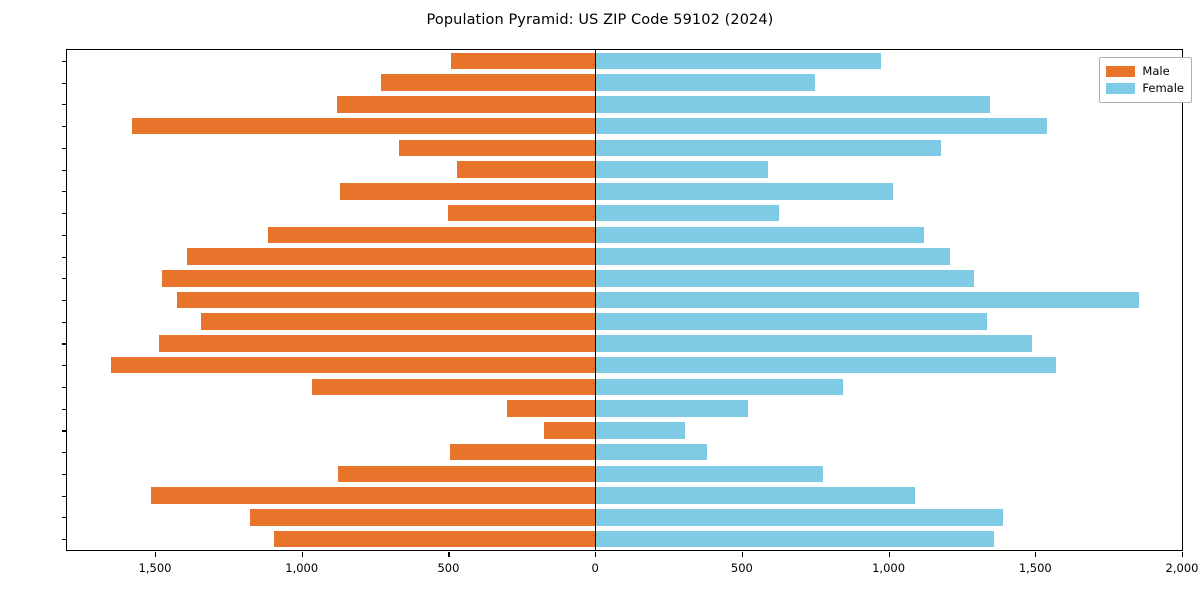 The width and height of the screenshot is (1200, 600). Describe the element at coordinates (1163, 87) in the screenshot. I see `legend-label: Female` at that location.